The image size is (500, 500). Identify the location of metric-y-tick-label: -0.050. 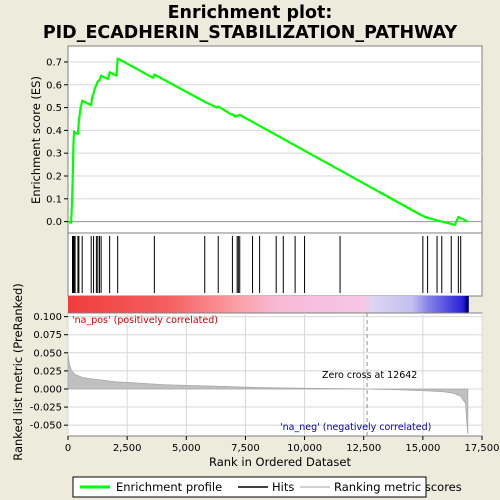
(46, 426).